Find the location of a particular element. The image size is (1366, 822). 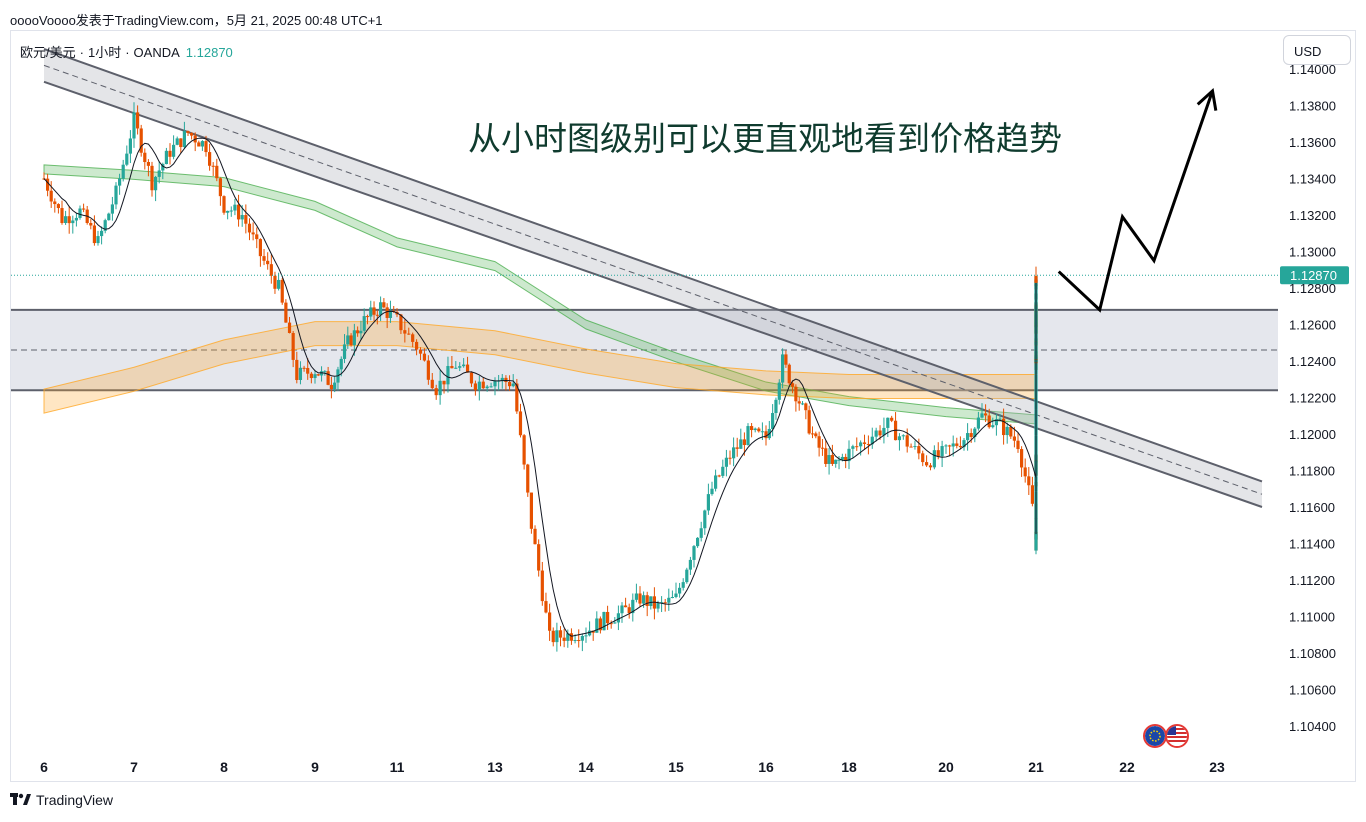

eu-flag-icon is located at coordinates (1155, 736).